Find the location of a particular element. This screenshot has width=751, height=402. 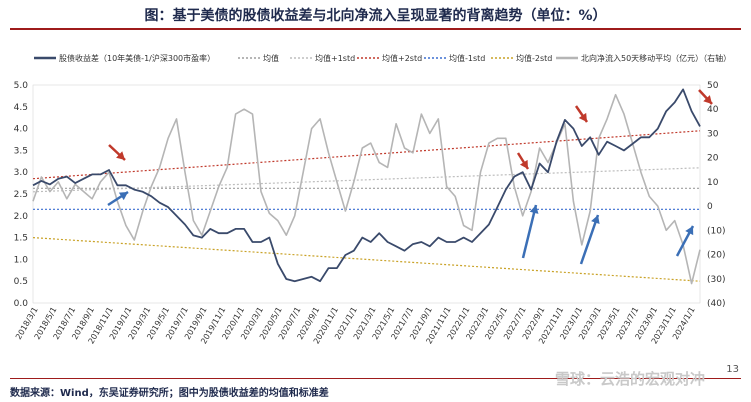

right-tick-label: 40 is located at coordinates (713, 110).